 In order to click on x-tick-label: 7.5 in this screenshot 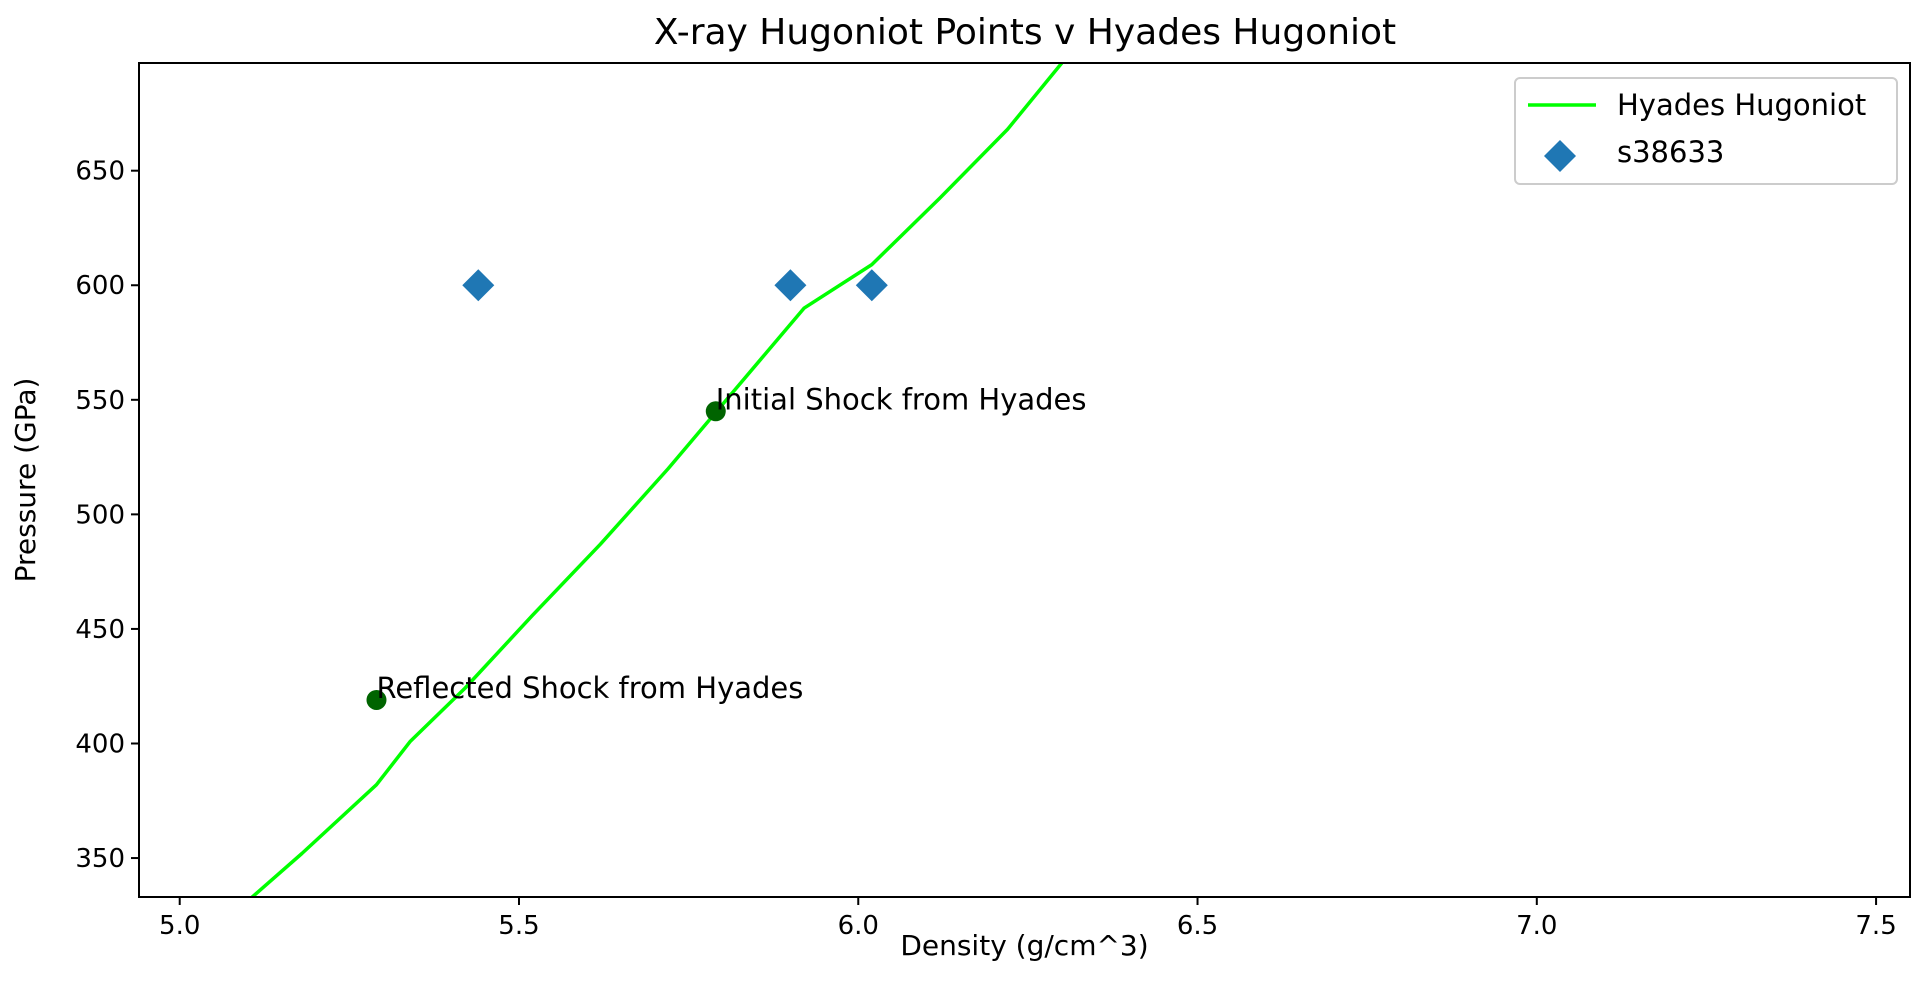, I will do `click(1875, 926)`.